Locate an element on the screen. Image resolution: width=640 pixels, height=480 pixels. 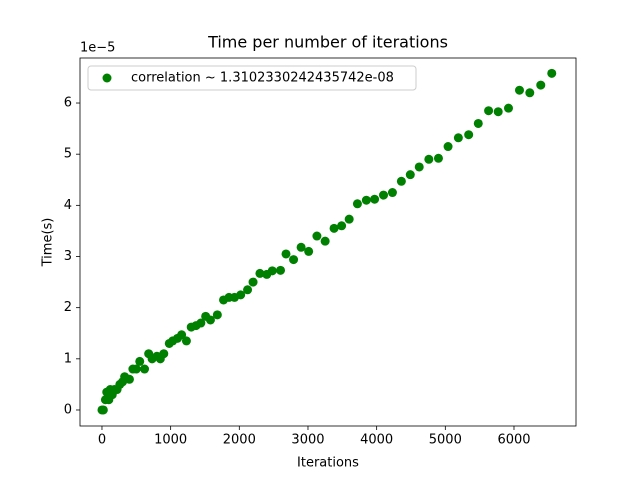
x-tick-label: 5000 is located at coordinates (445, 440).